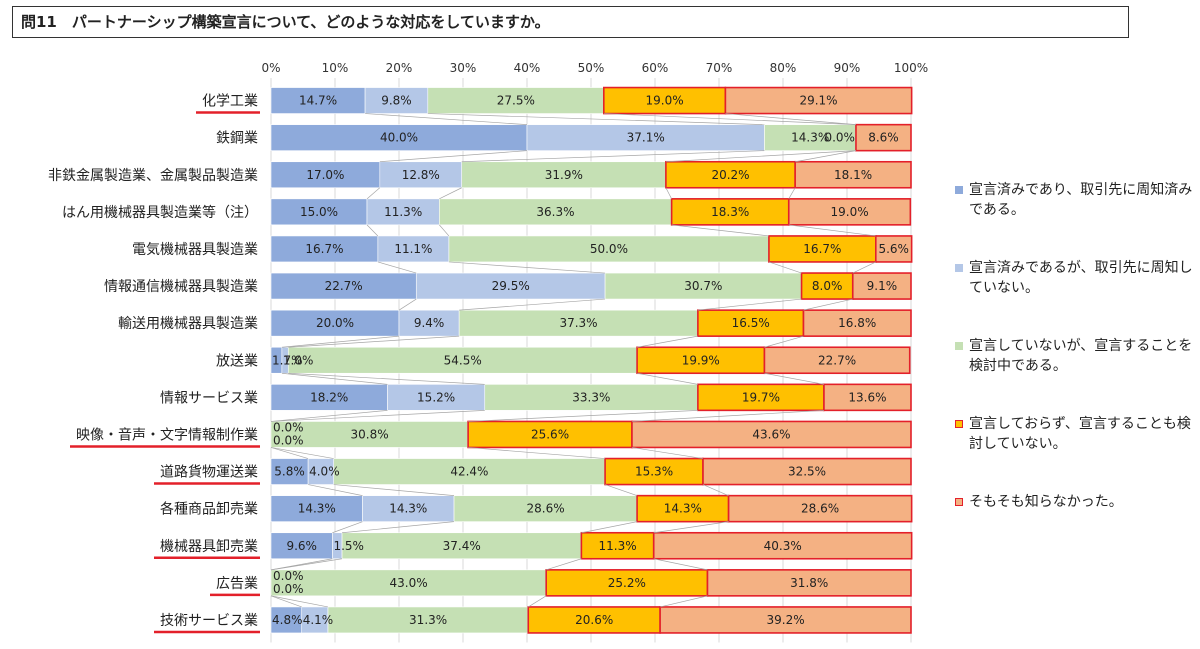  I want to click on value-label: 42.4%, so click(469, 472).